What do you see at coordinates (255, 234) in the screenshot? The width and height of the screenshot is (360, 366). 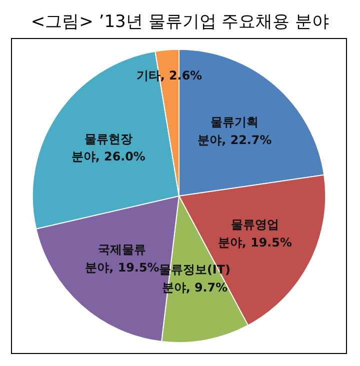 I see `slice-label: 물류영업 분야, 19.5%` at bounding box center [255, 234].